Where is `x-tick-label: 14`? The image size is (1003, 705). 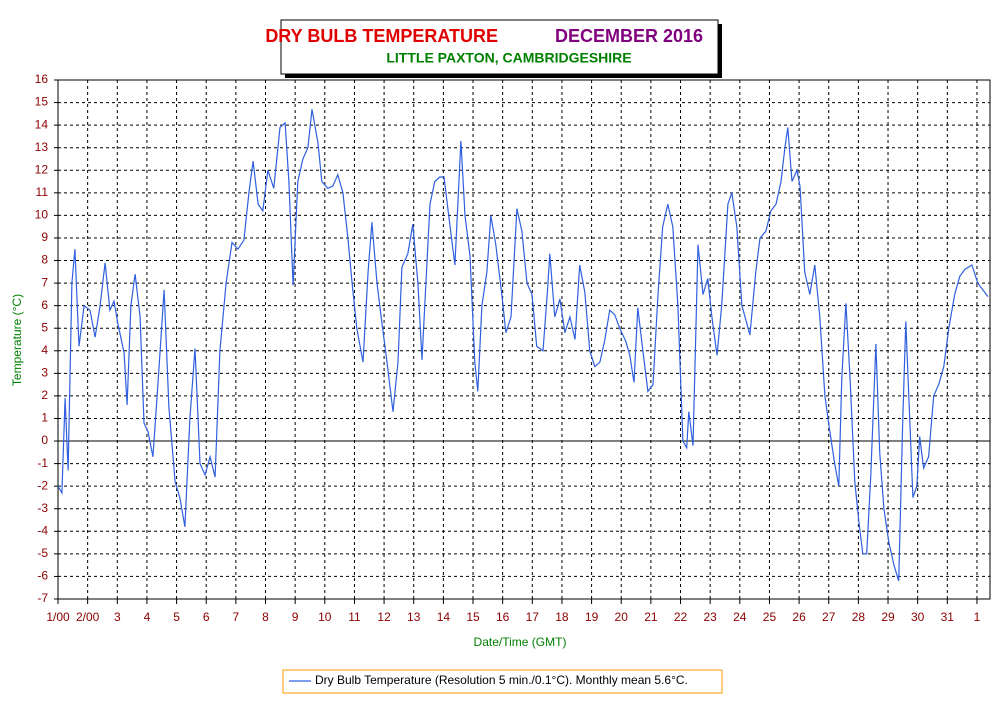
x-tick-label: 14 is located at coordinates (444, 617).